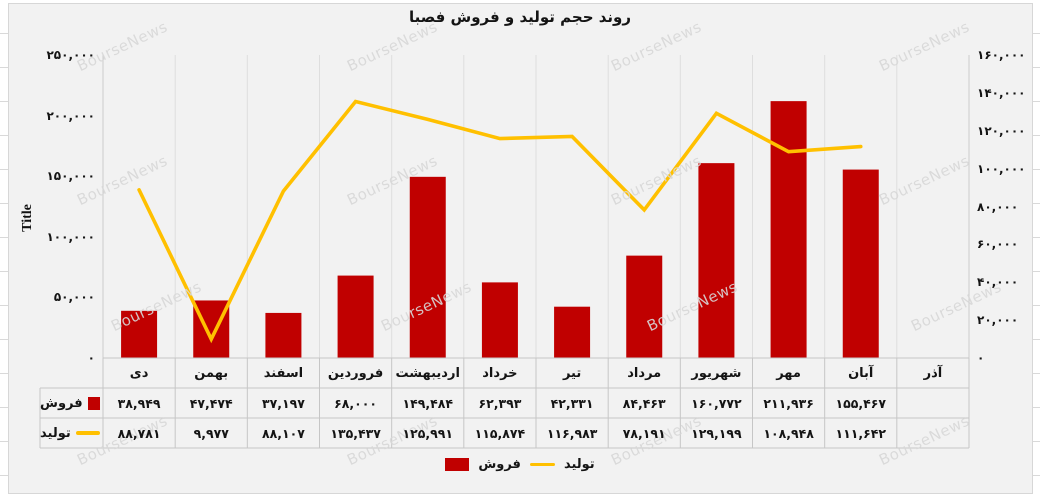 This screenshot has width=1040, height=497. Describe the element at coordinates (211, 373) in the screenshot. I see `category-label: بهمن` at that location.